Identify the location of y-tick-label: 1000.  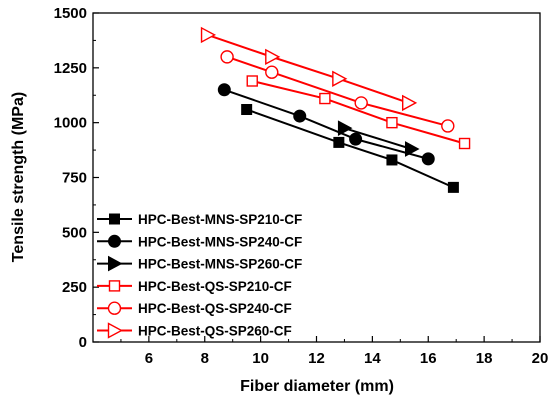
(70, 123).